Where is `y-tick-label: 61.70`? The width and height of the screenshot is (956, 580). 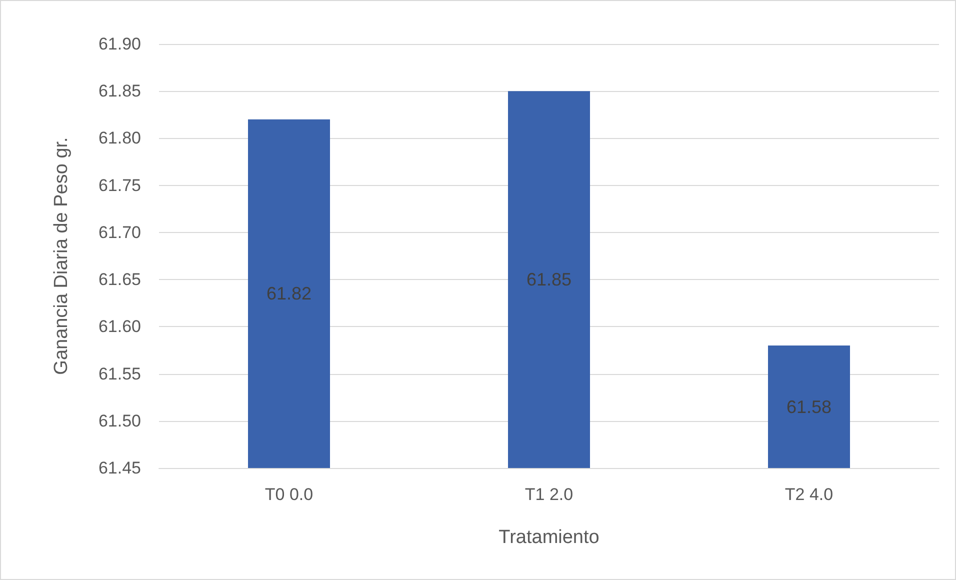
y-tick-label: 61.70 is located at coordinates (119, 232).